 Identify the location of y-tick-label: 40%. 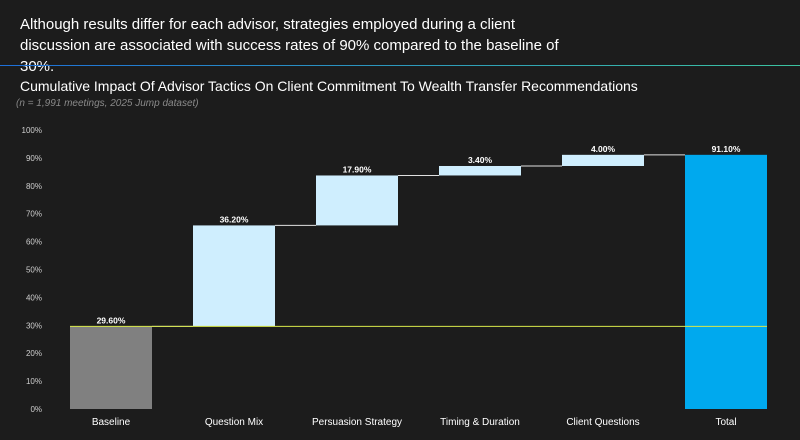
(34, 297).